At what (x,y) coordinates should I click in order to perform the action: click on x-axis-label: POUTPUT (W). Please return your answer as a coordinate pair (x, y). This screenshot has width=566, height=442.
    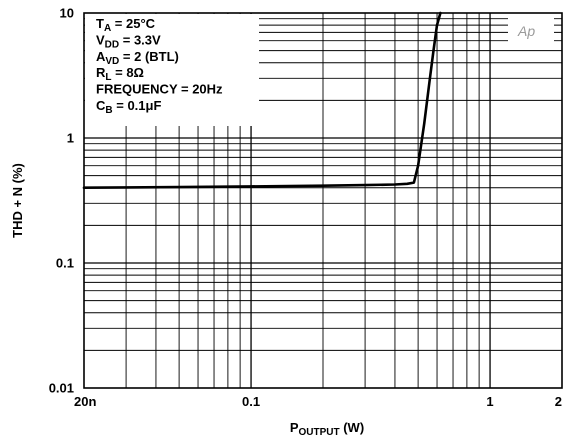
    Looking at the image, I should click on (327, 429).